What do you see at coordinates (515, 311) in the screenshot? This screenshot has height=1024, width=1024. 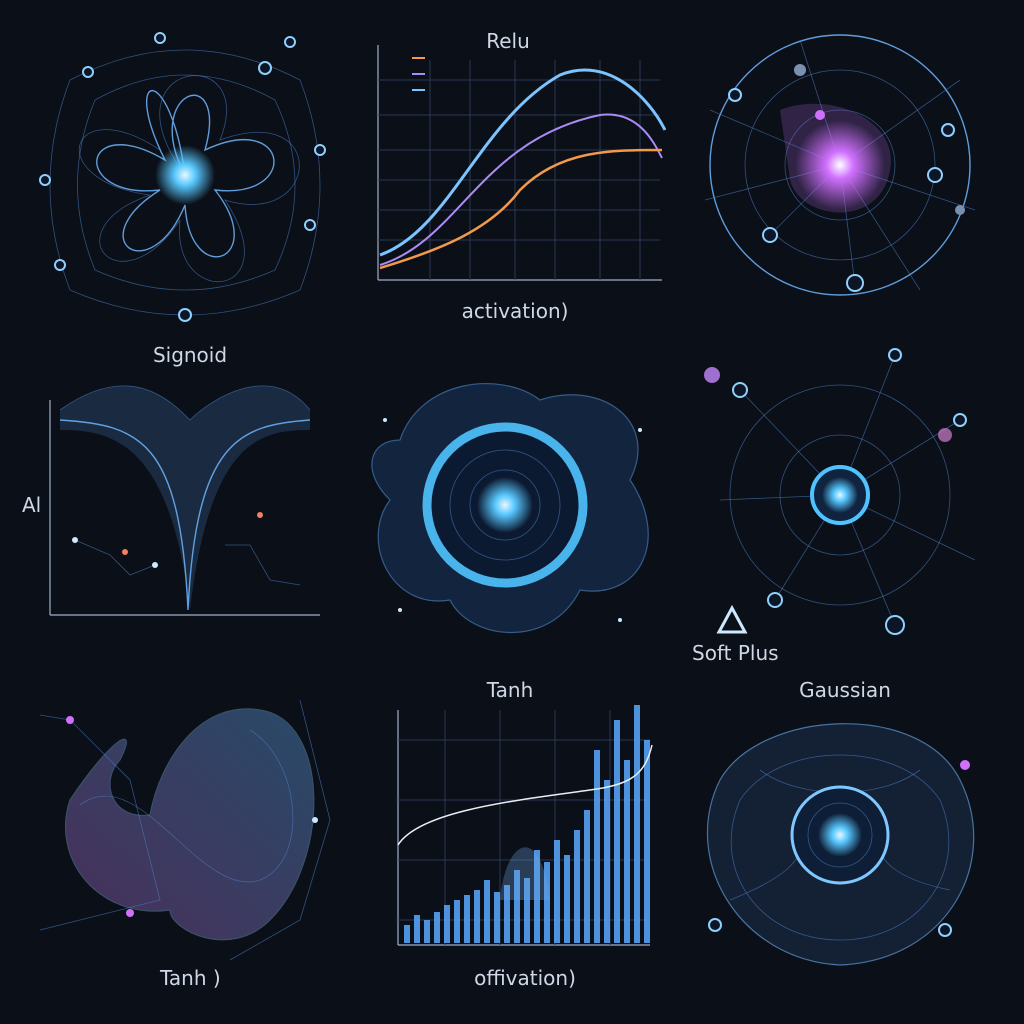 I see `relu-x-label: activation)` at bounding box center [515, 311].